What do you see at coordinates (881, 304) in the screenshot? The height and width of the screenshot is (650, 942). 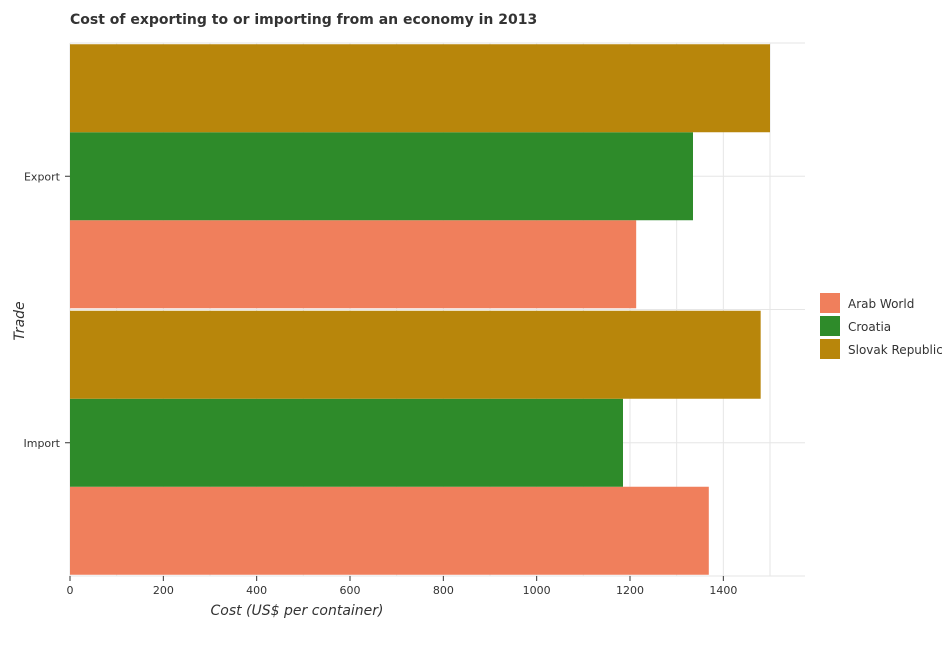 I see `legend-label: Arab World` at bounding box center [881, 304].